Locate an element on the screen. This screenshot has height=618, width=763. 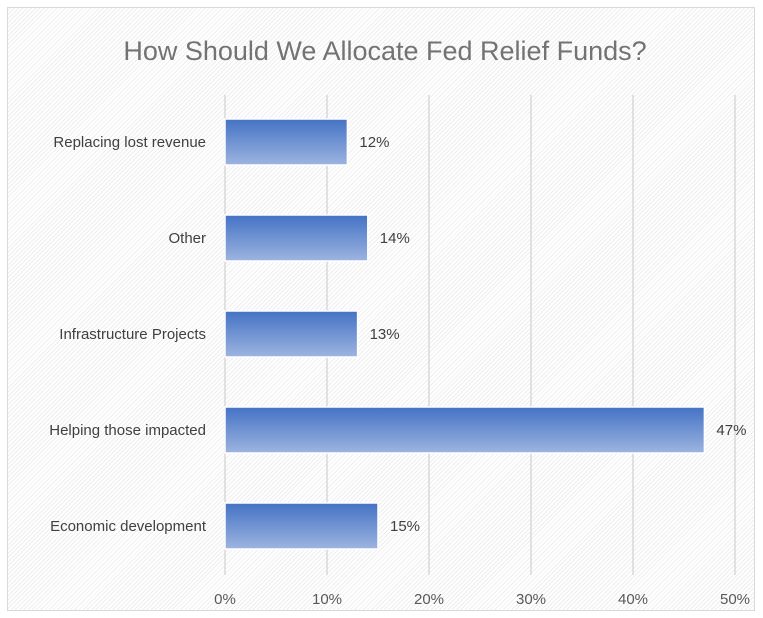
chart-title: How Should We Allocate Fed Relief Funds? is located at coordinates (384, 51).